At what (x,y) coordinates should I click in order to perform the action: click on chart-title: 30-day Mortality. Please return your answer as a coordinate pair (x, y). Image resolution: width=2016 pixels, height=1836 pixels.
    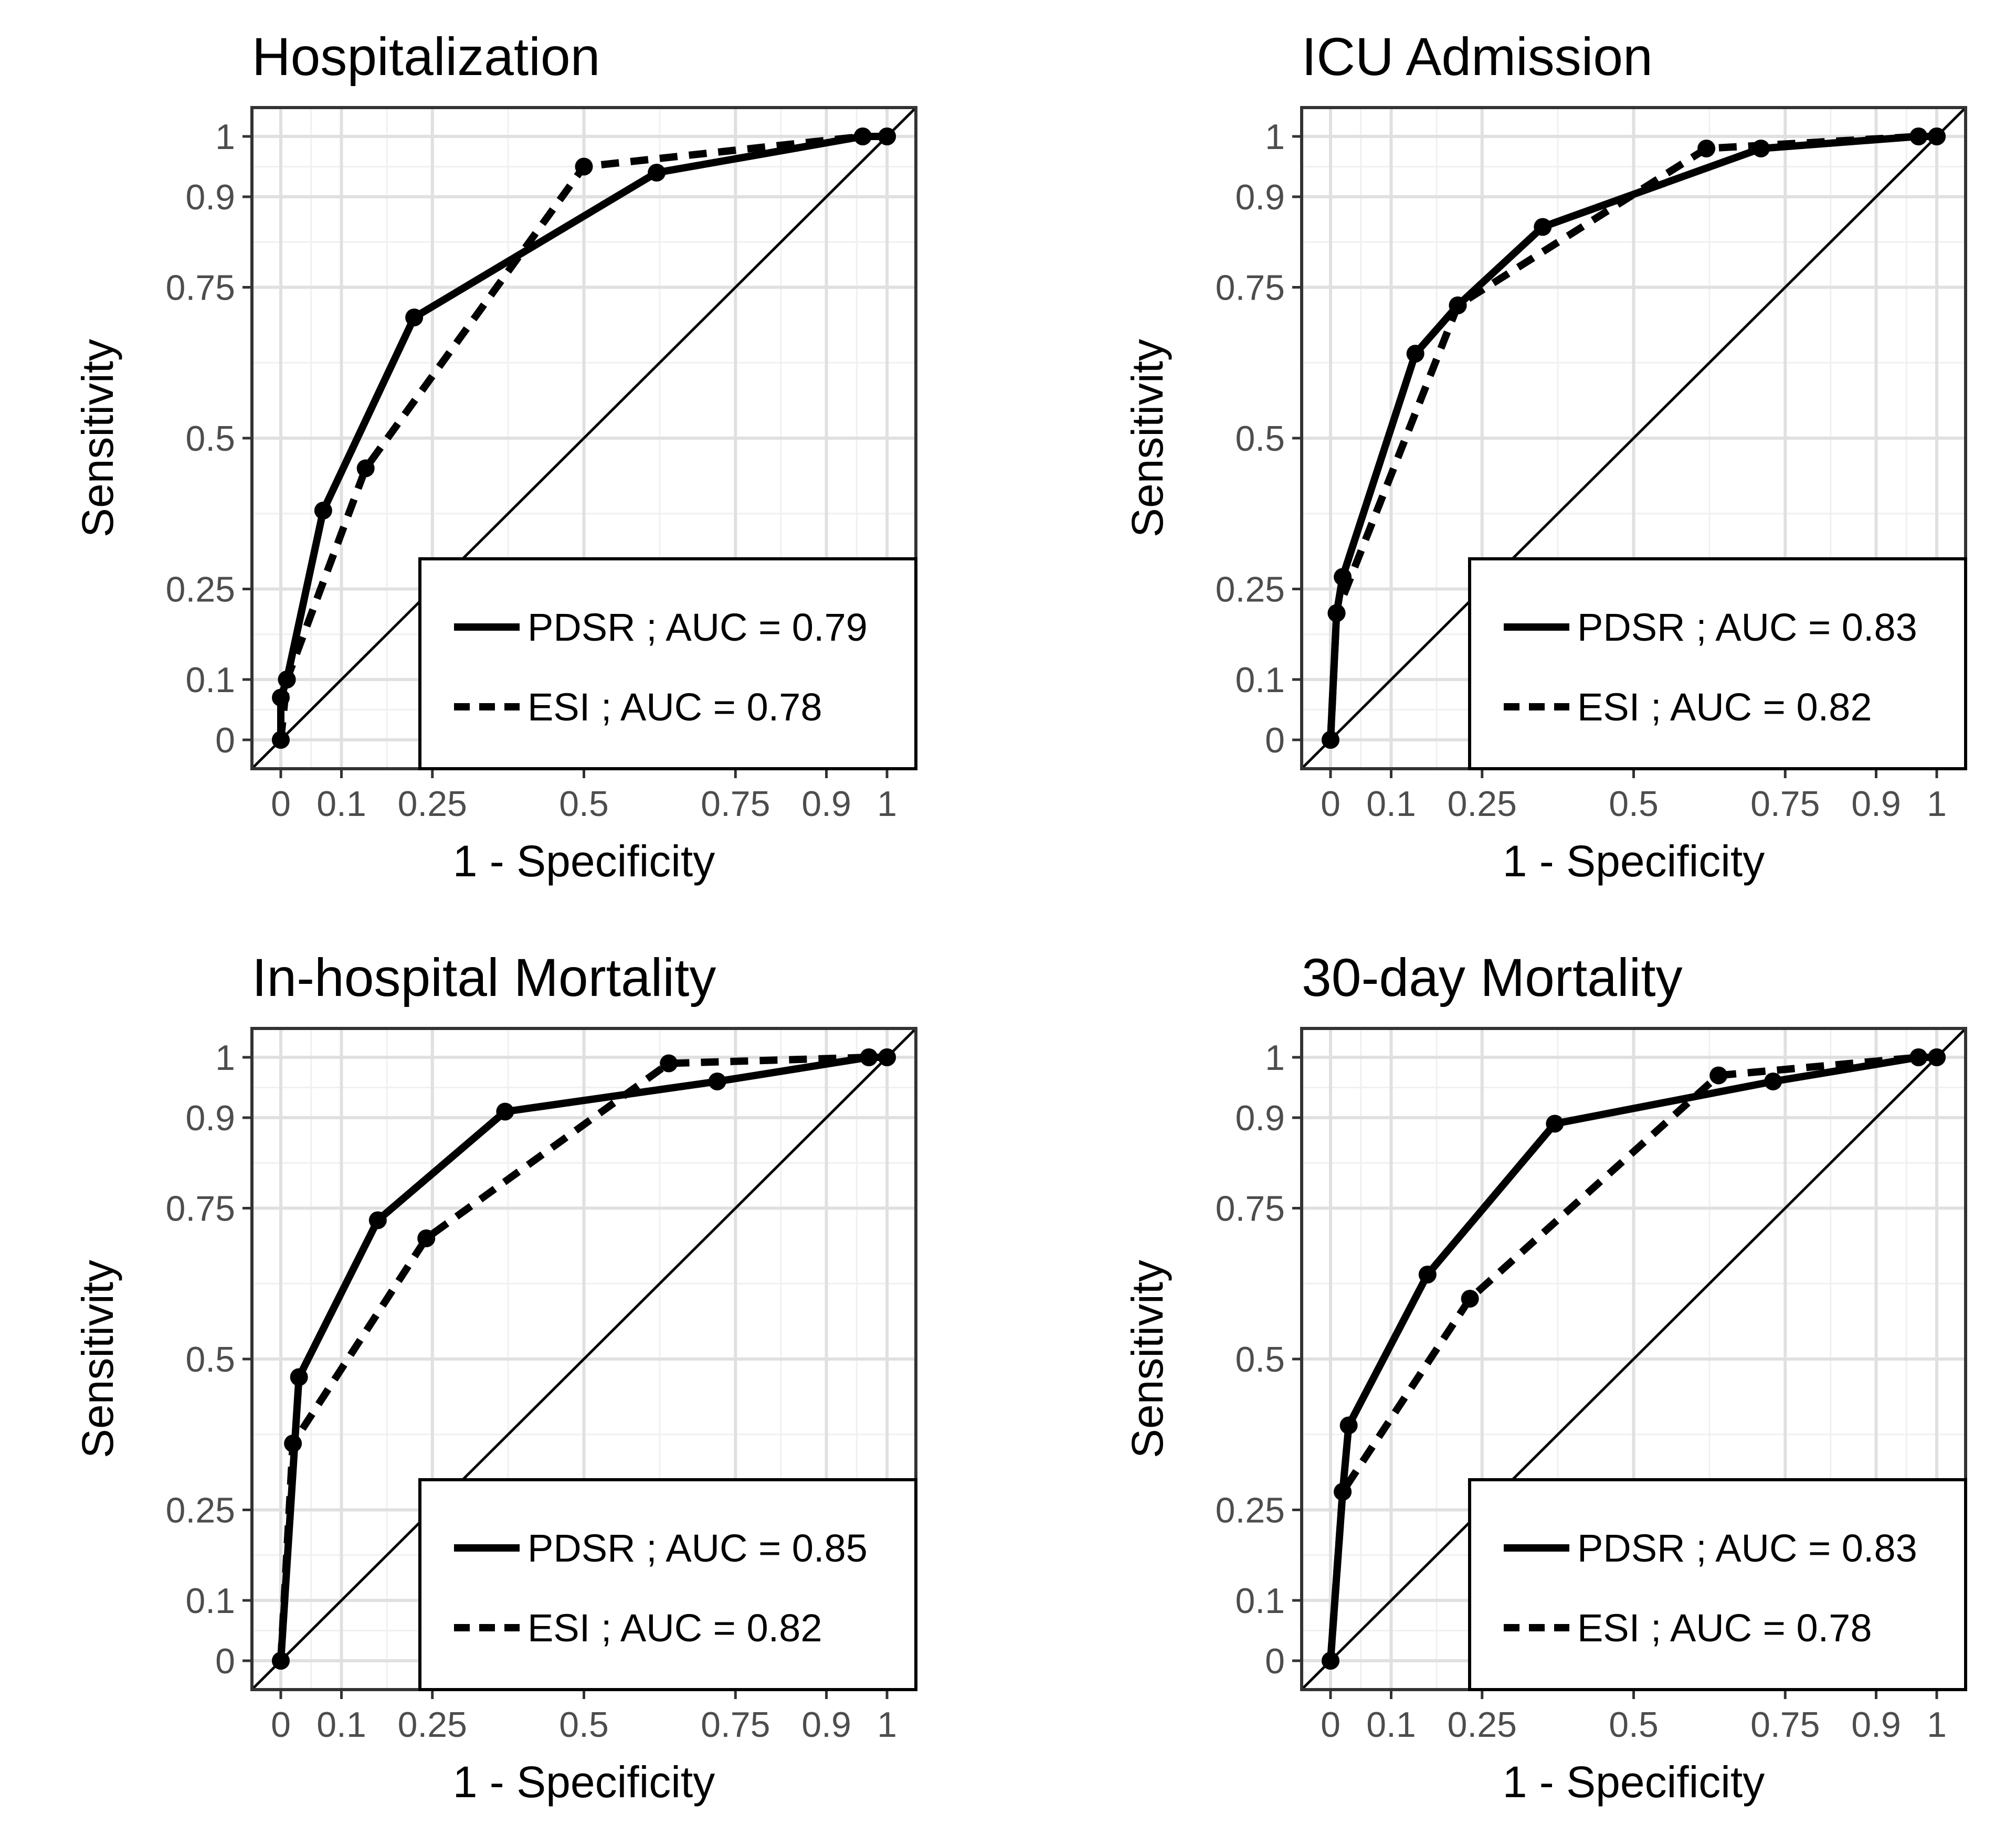
    Looking at the image, I should click on (1493, 978).